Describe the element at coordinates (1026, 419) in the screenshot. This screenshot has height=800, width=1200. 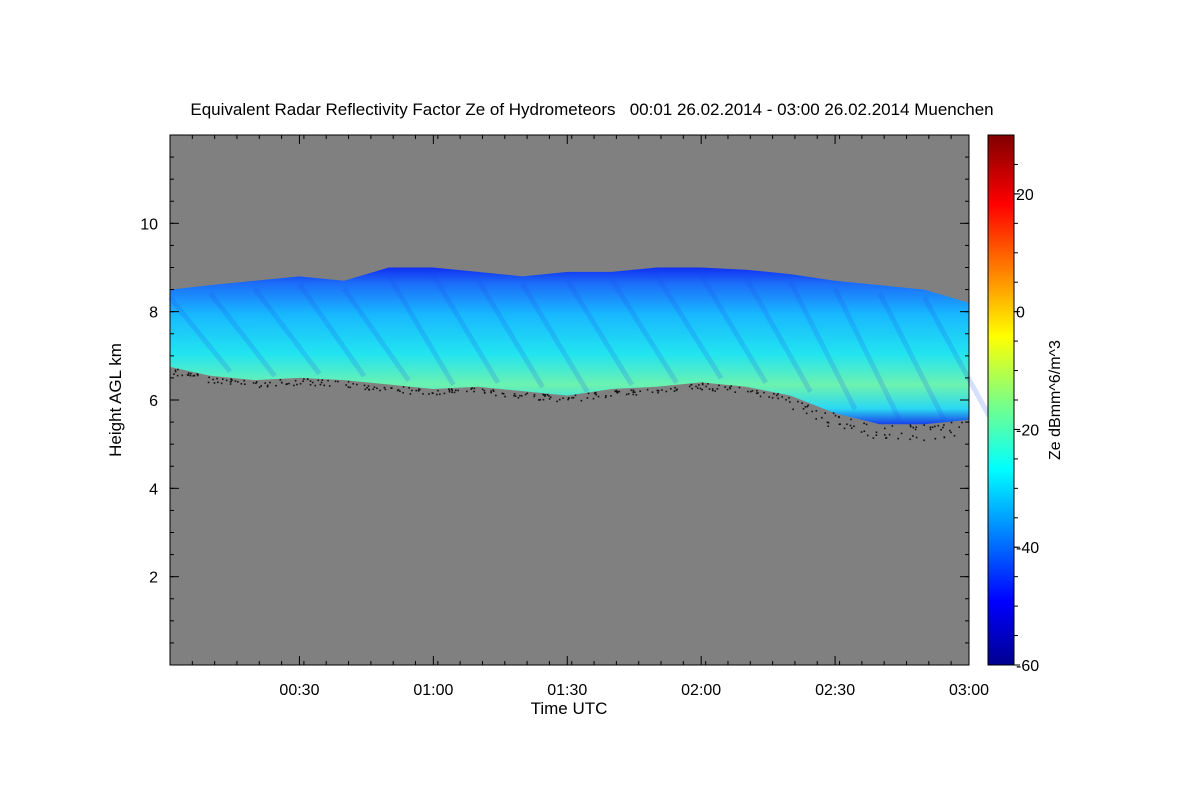
I see `colorbar-ticks: -60 -40 -20 0 20` at that location.